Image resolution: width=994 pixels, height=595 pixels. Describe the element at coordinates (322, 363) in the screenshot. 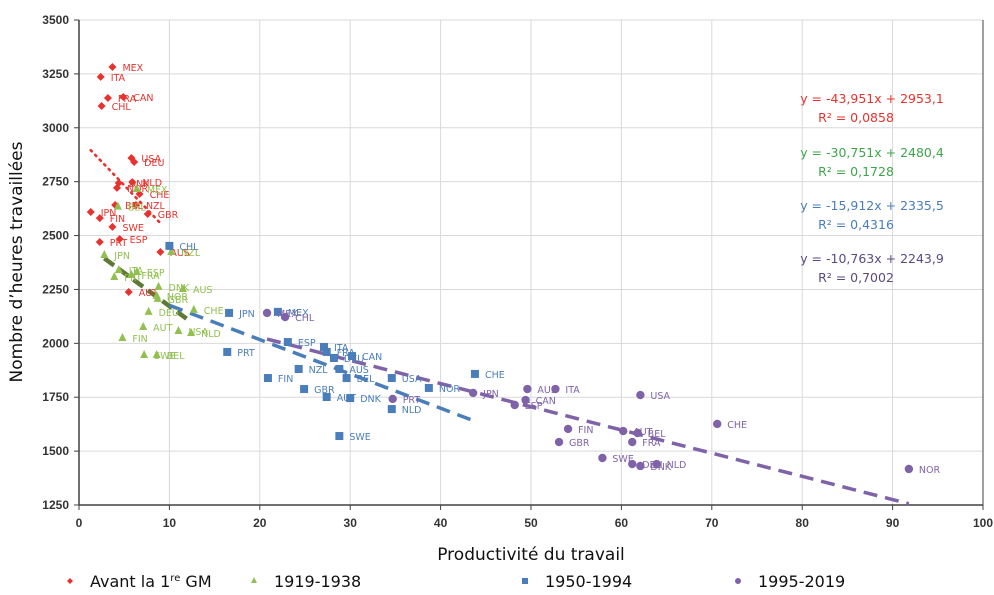

I see `trend-line` at that location.